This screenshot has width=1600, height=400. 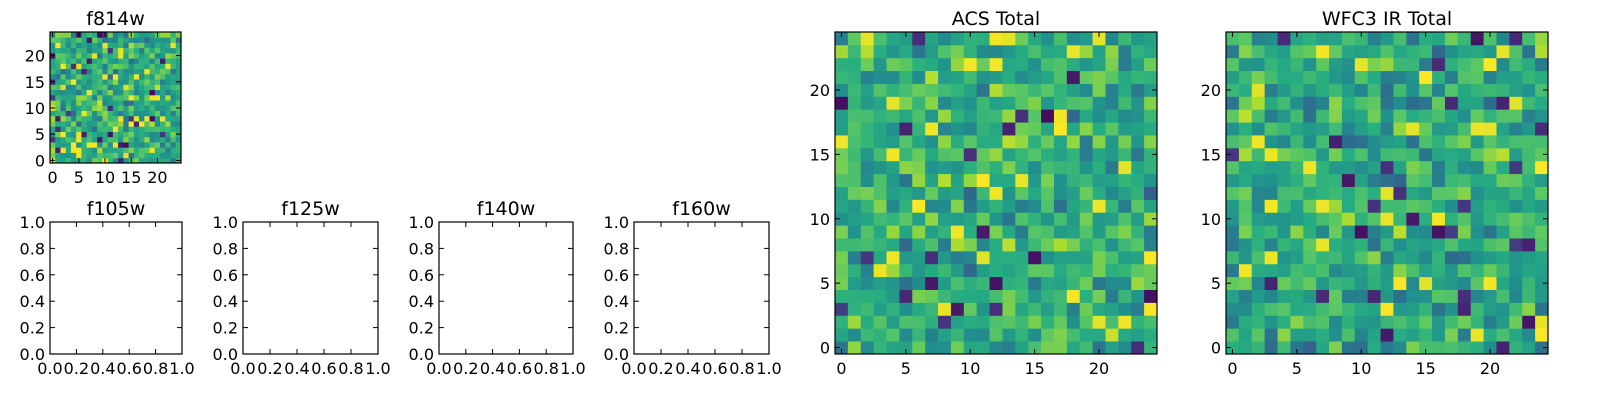 I want to click on x-tick-label: 20, so click(x=1099, y=368).